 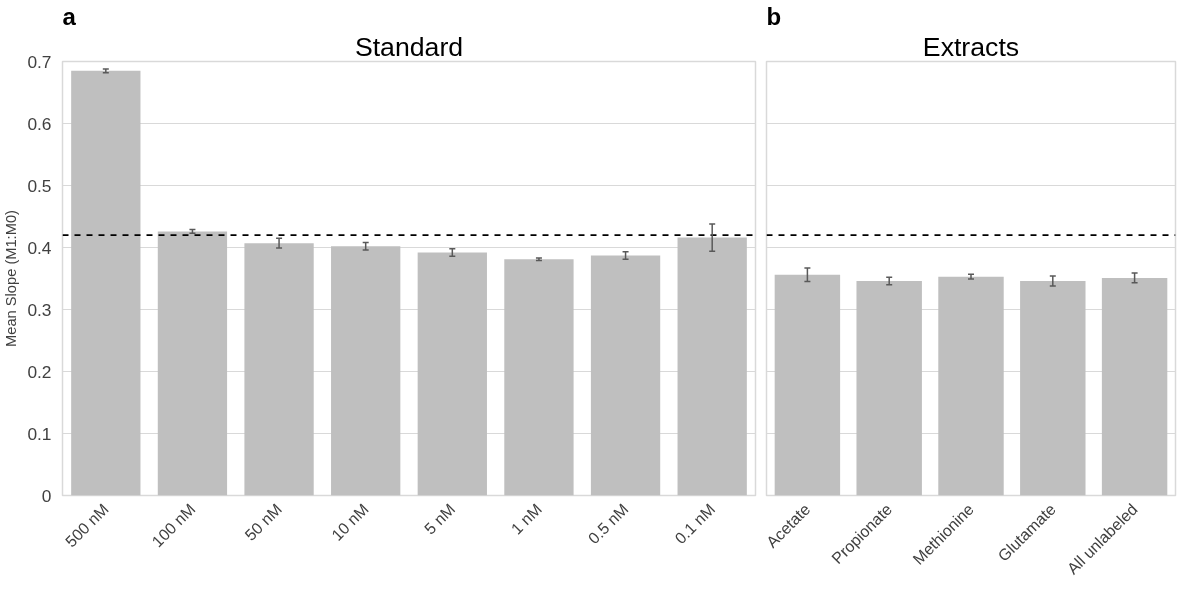 I want to click on x-tick-label: 0.1 nM, so click(x=695, y=524).